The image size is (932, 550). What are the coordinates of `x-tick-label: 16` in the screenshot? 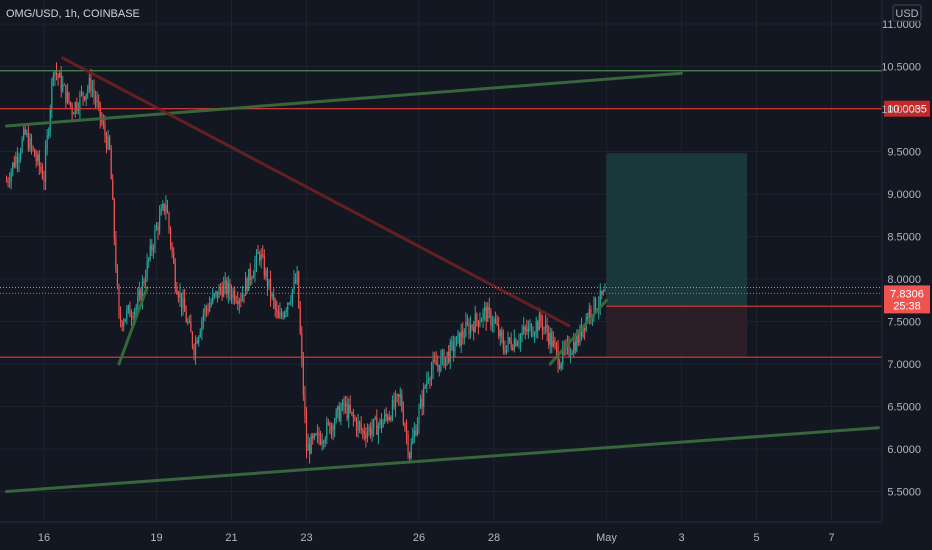 It's located at (44, 538).